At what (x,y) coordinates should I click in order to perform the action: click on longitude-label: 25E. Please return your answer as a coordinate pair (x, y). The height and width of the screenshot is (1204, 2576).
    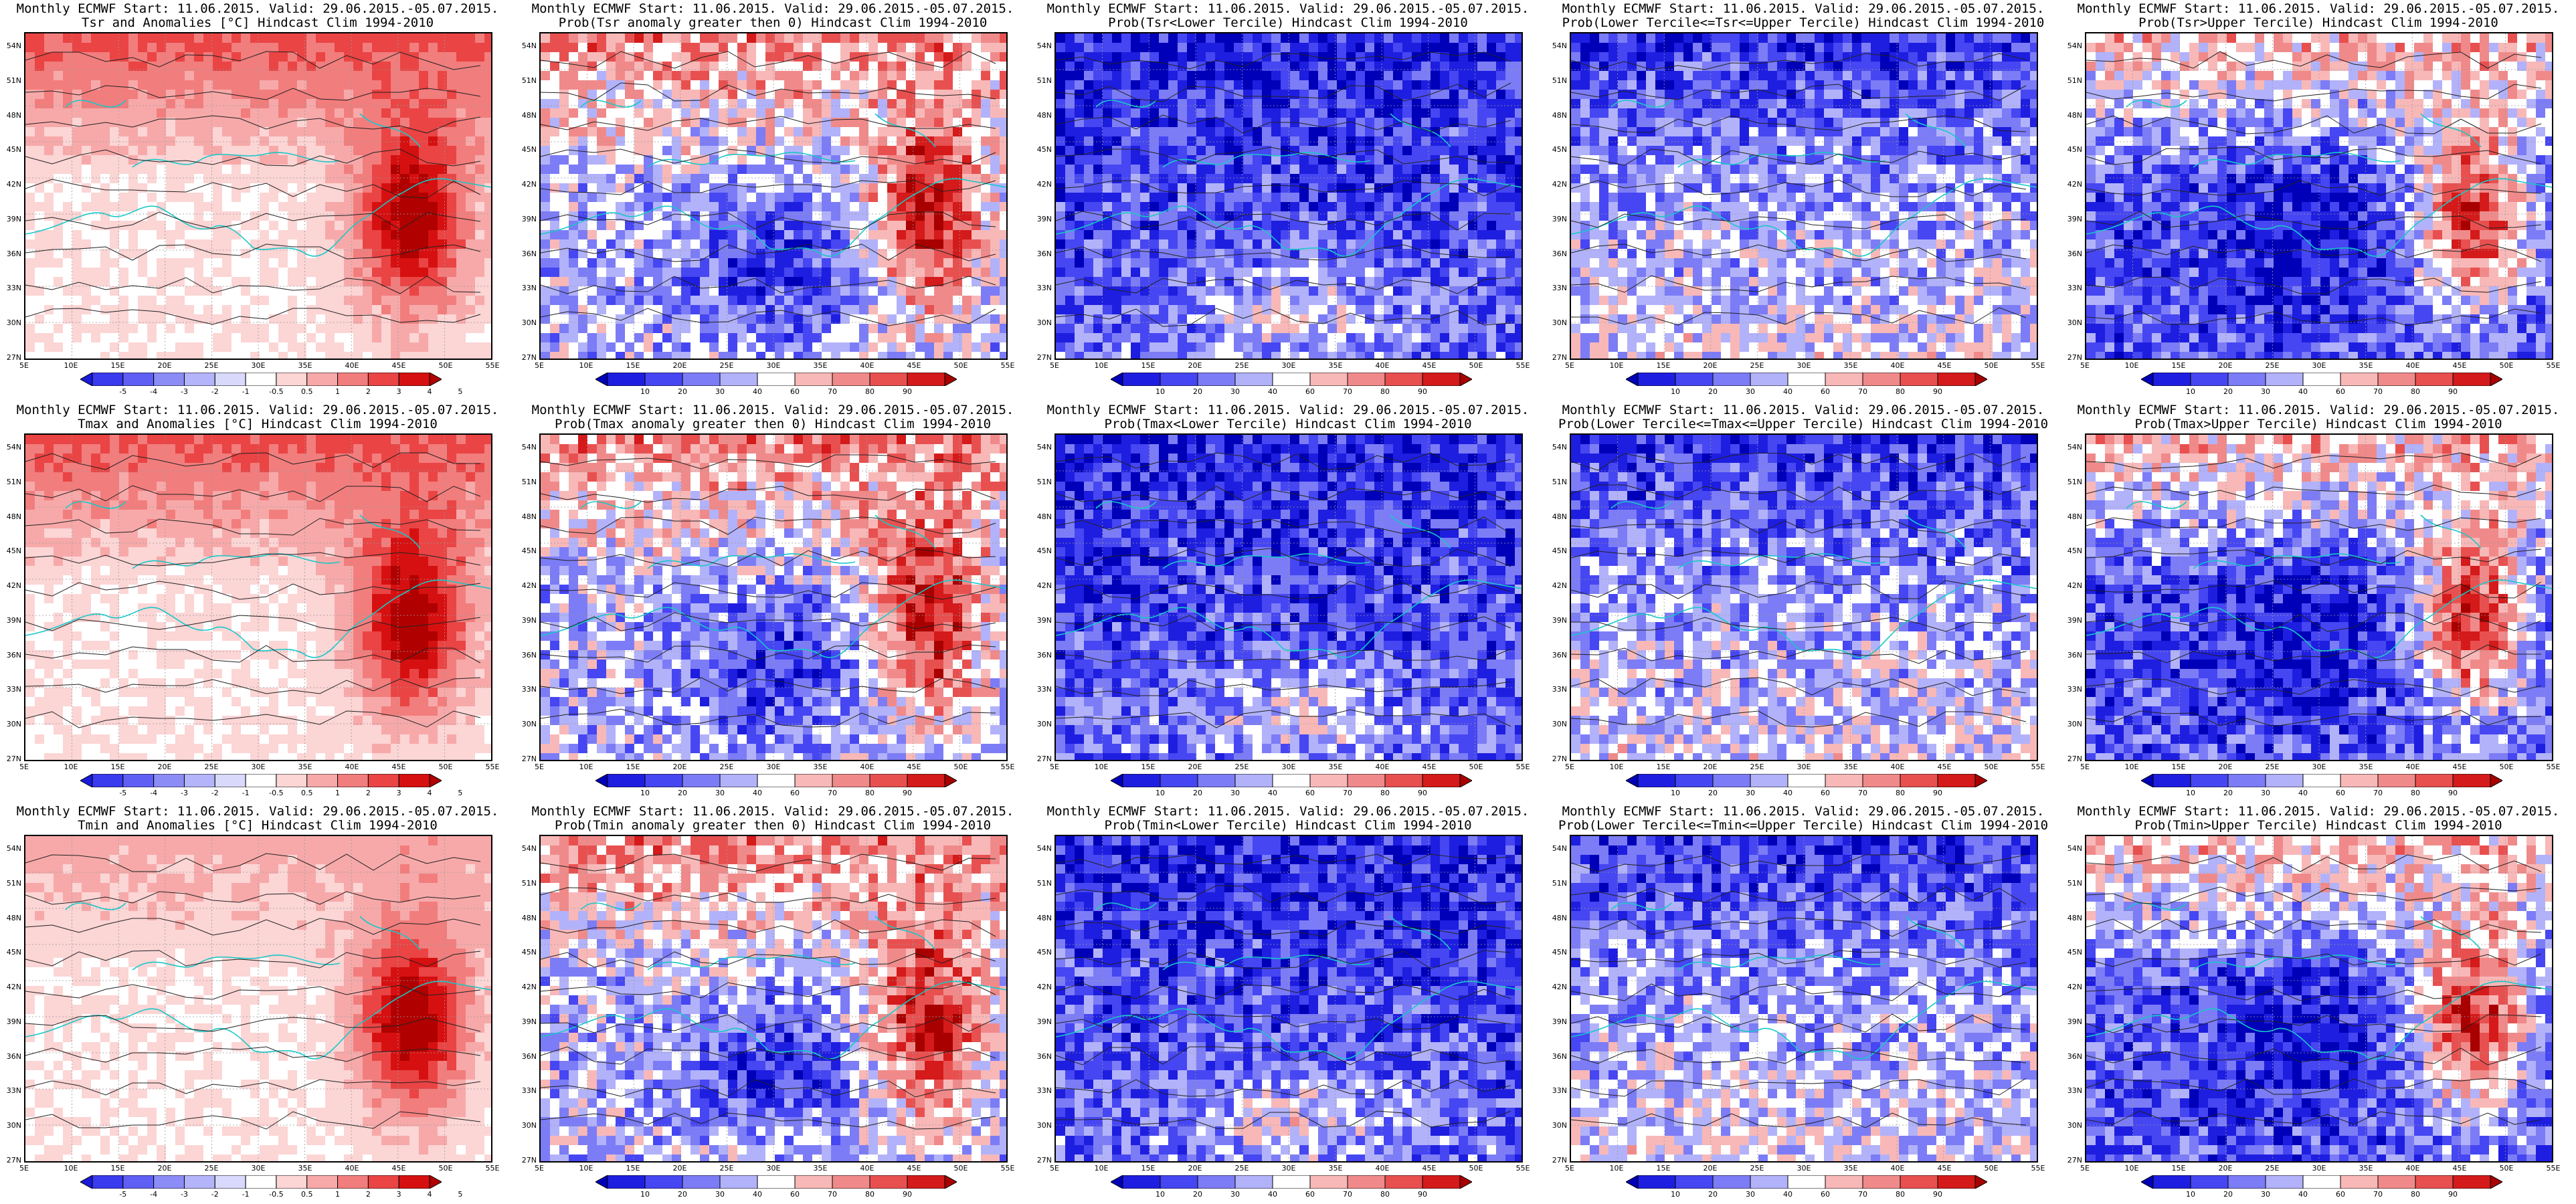
    Looking at the image, I should click on (2272, 1168).